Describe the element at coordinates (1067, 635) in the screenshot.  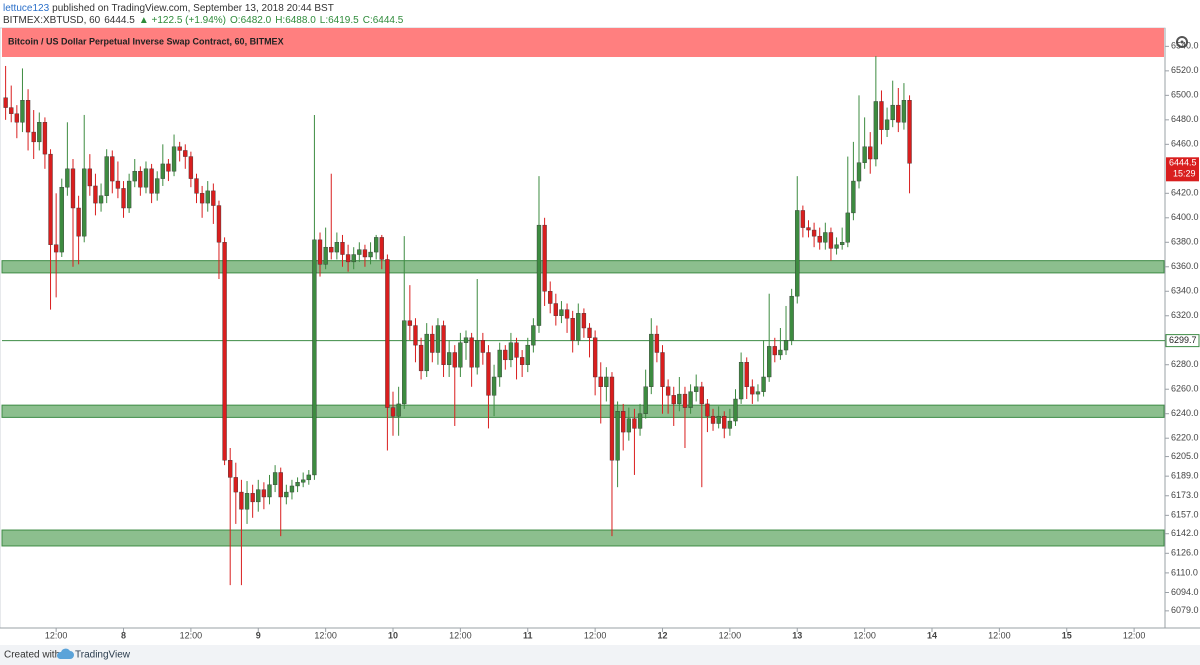
I see `x-tick-label: 15` at that location.